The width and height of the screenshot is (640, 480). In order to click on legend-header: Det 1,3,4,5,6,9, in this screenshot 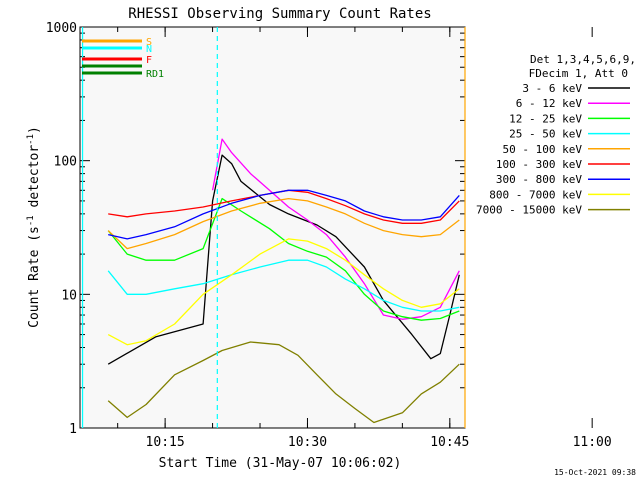, I will do `click(583, 59)`.